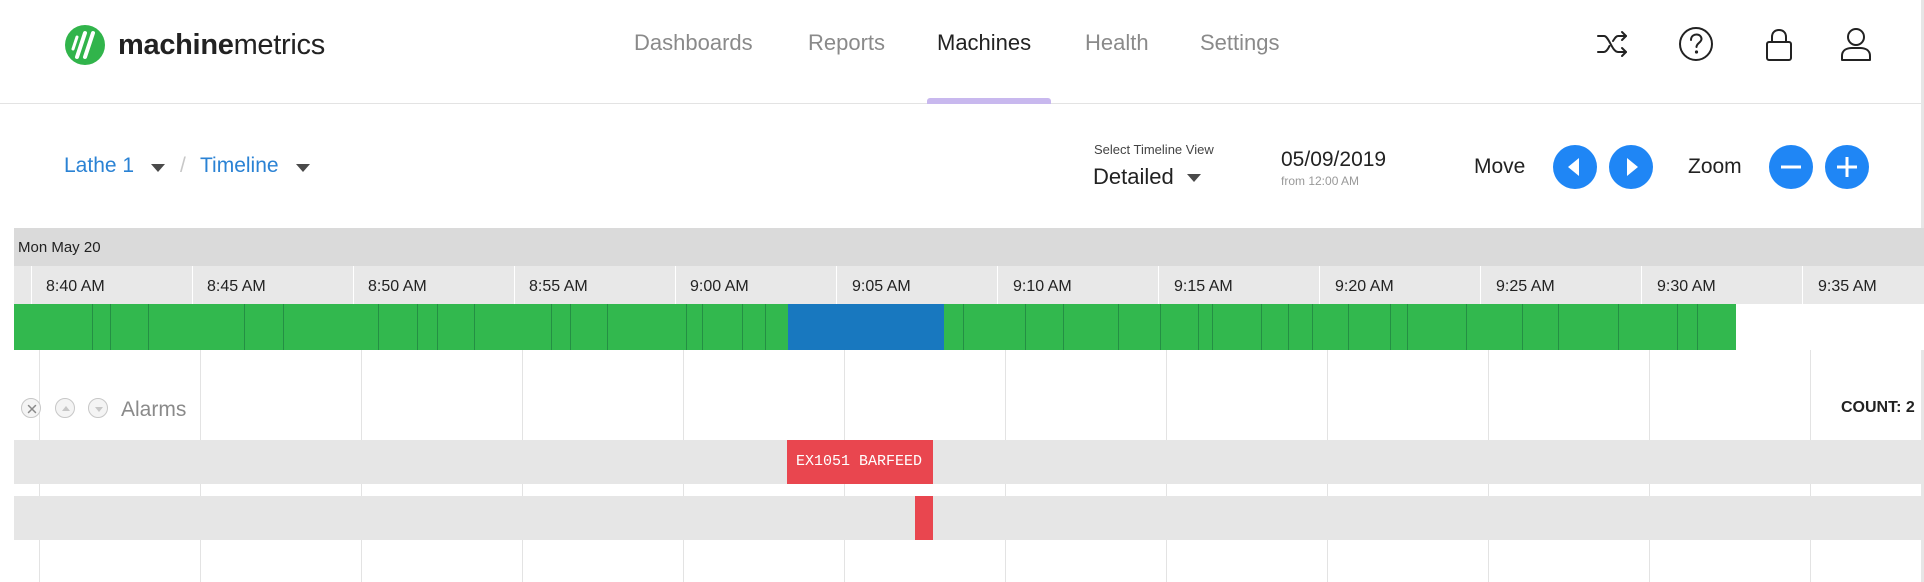 The height and width of the screenshot is (582, 1924). Describe the element at coordinates (158, 168) in the screenshot. I see `machine-dropdown-caret-icon` at that location.